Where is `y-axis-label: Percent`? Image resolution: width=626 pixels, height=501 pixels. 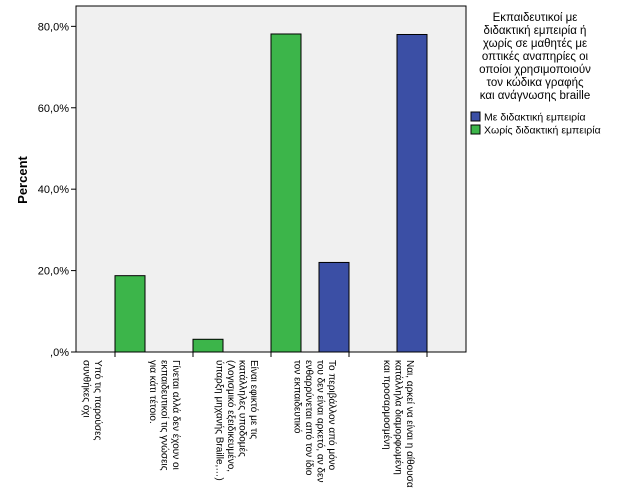 y-axis-label: Percent is located at coordinates (22, 179).